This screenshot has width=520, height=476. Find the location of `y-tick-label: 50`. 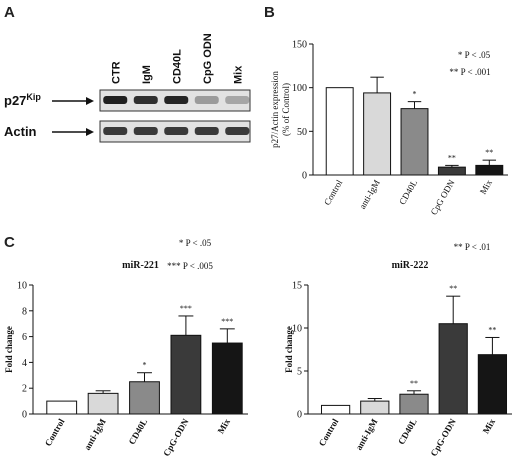

y-tick-label: 50 is located at coordinates (302, 132).